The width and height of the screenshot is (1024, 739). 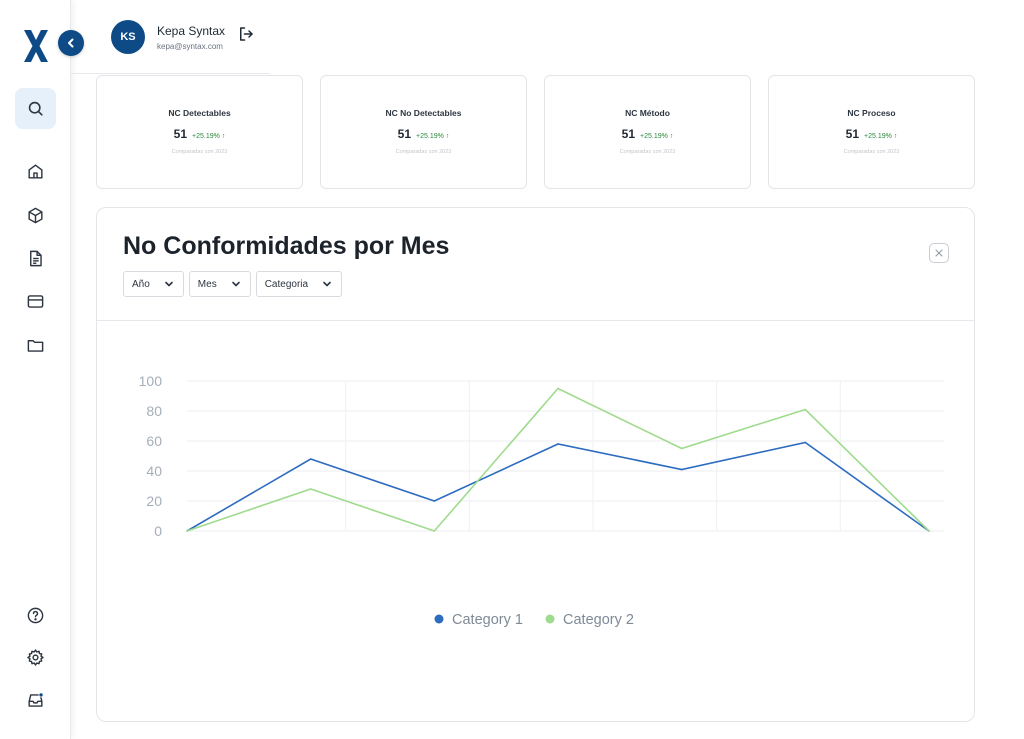 What do you see at coordinates (190, 46) in the screenshot?
I see `user-email: kepa@syntax.com` at bounding box center [190, 46].